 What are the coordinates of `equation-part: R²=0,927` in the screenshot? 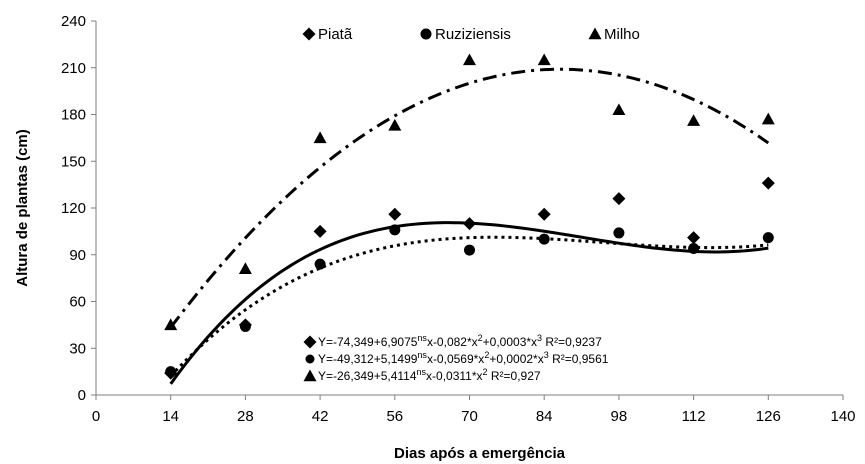 It's located at (514, 376).